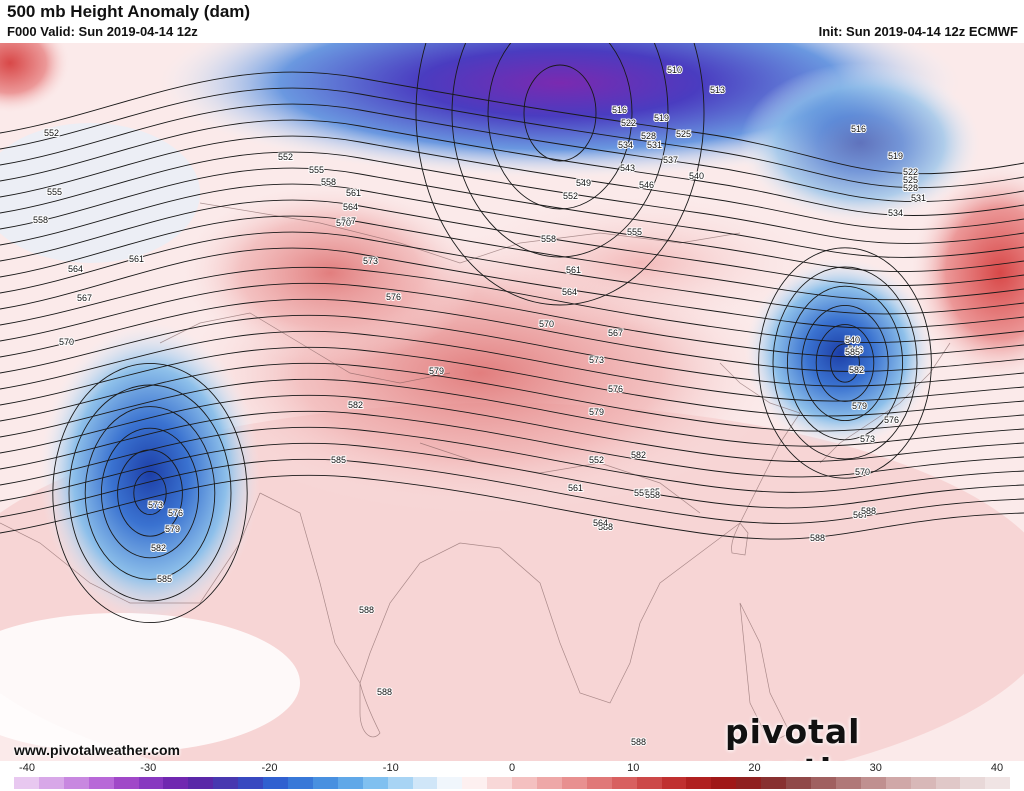 This screenshot has width=1024, height=791. I want to click on contour-label: 540, so click(696, 176).